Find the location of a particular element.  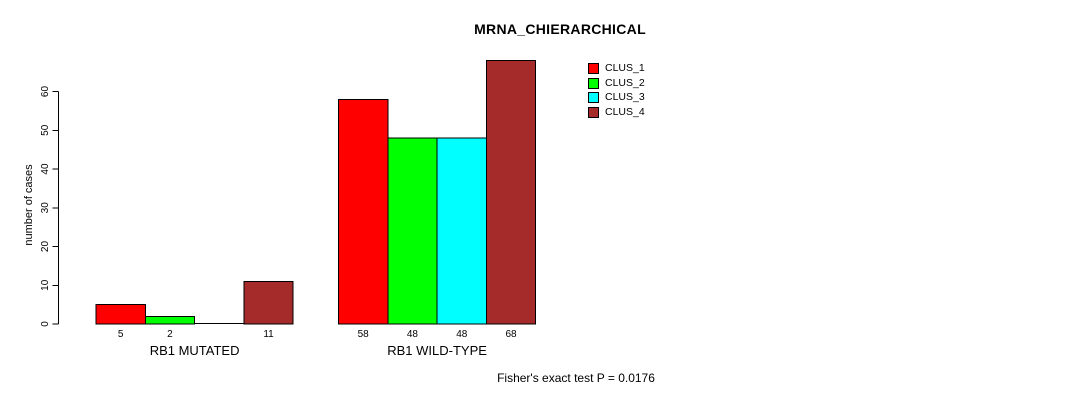

legend-item-clus_2: CLUS_2 is located at coordinates (616, 82).